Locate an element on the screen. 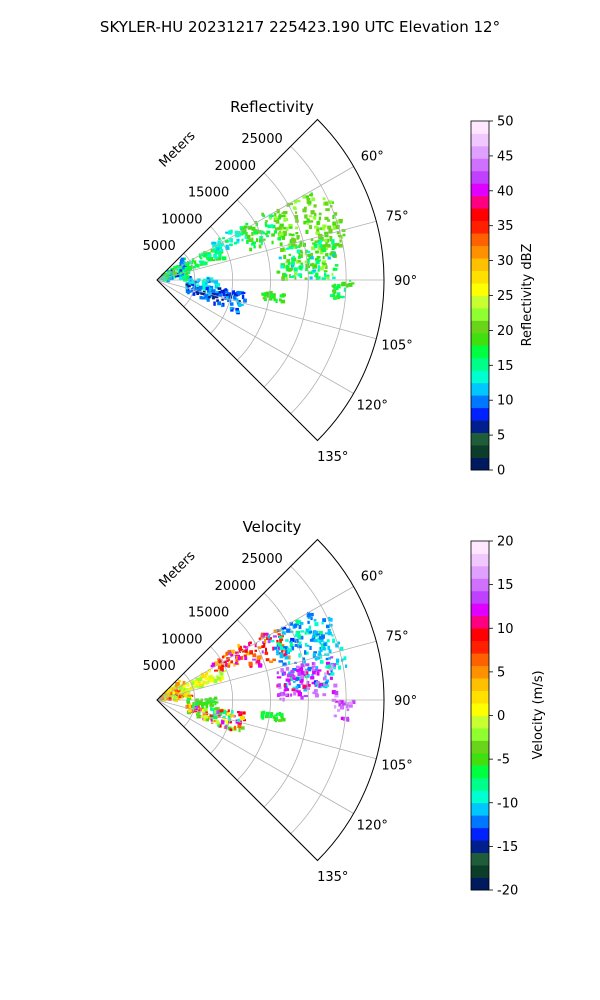  azimuth-tick-label: 60° is located at coordinates (372, 157).